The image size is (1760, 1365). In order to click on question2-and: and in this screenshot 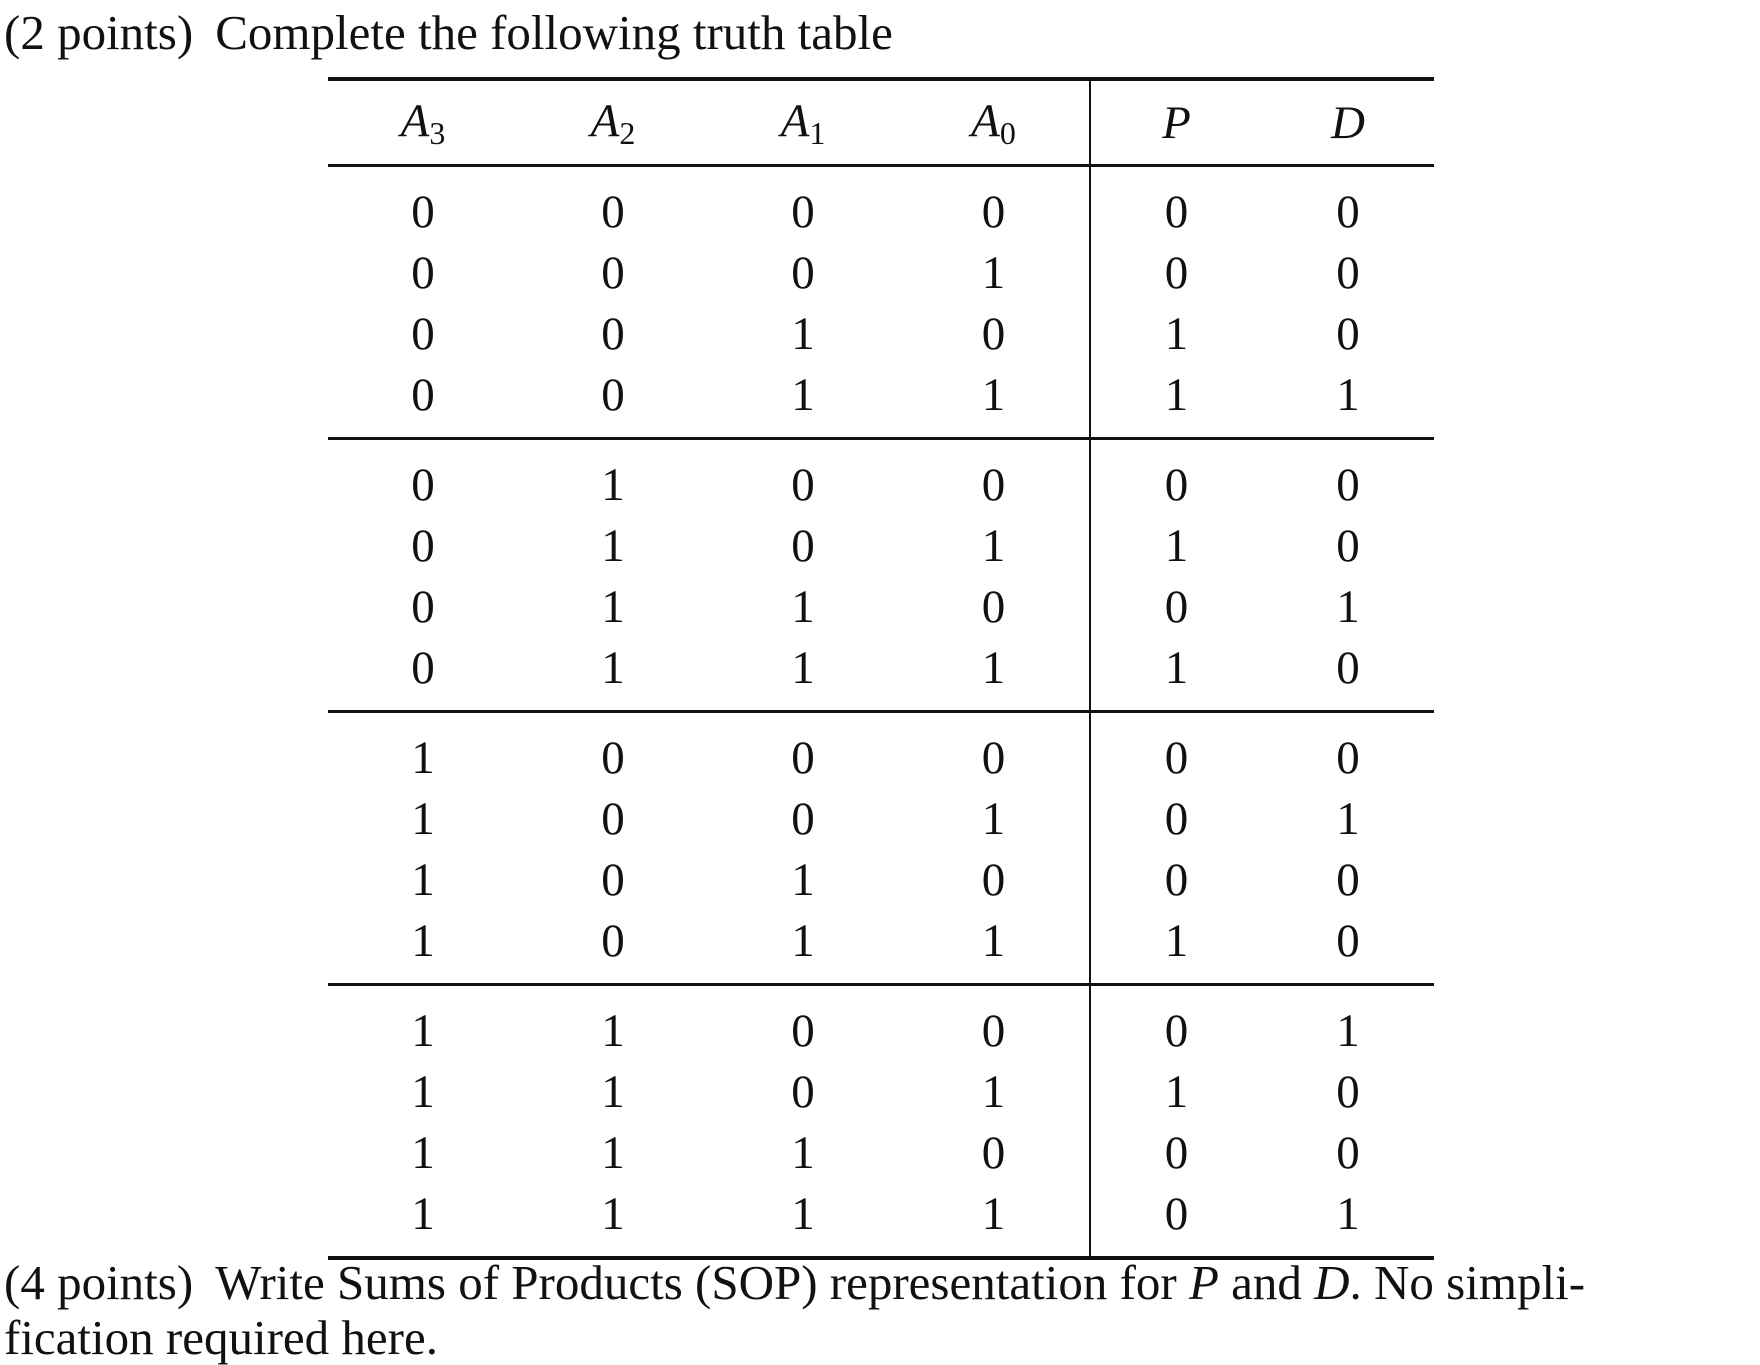, I will do `click(1266, 1282)`.